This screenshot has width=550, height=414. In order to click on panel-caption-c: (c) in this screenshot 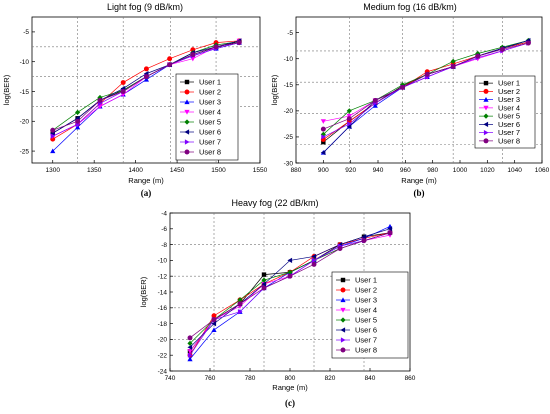, I will do `click(290, 403)`.